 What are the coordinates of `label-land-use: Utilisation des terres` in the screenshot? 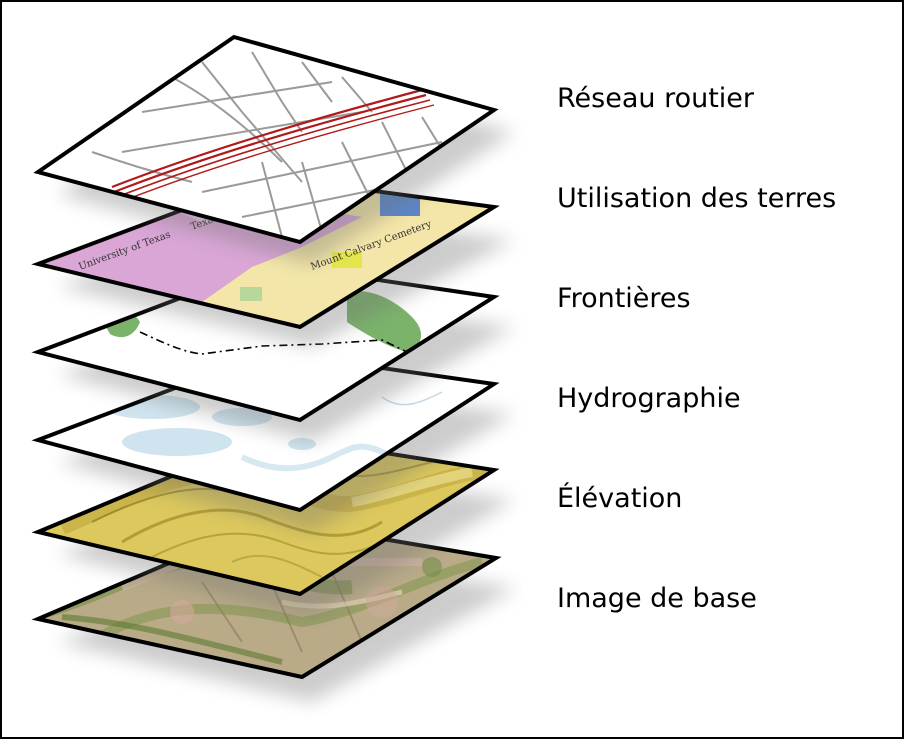 It's located at (697, 198).